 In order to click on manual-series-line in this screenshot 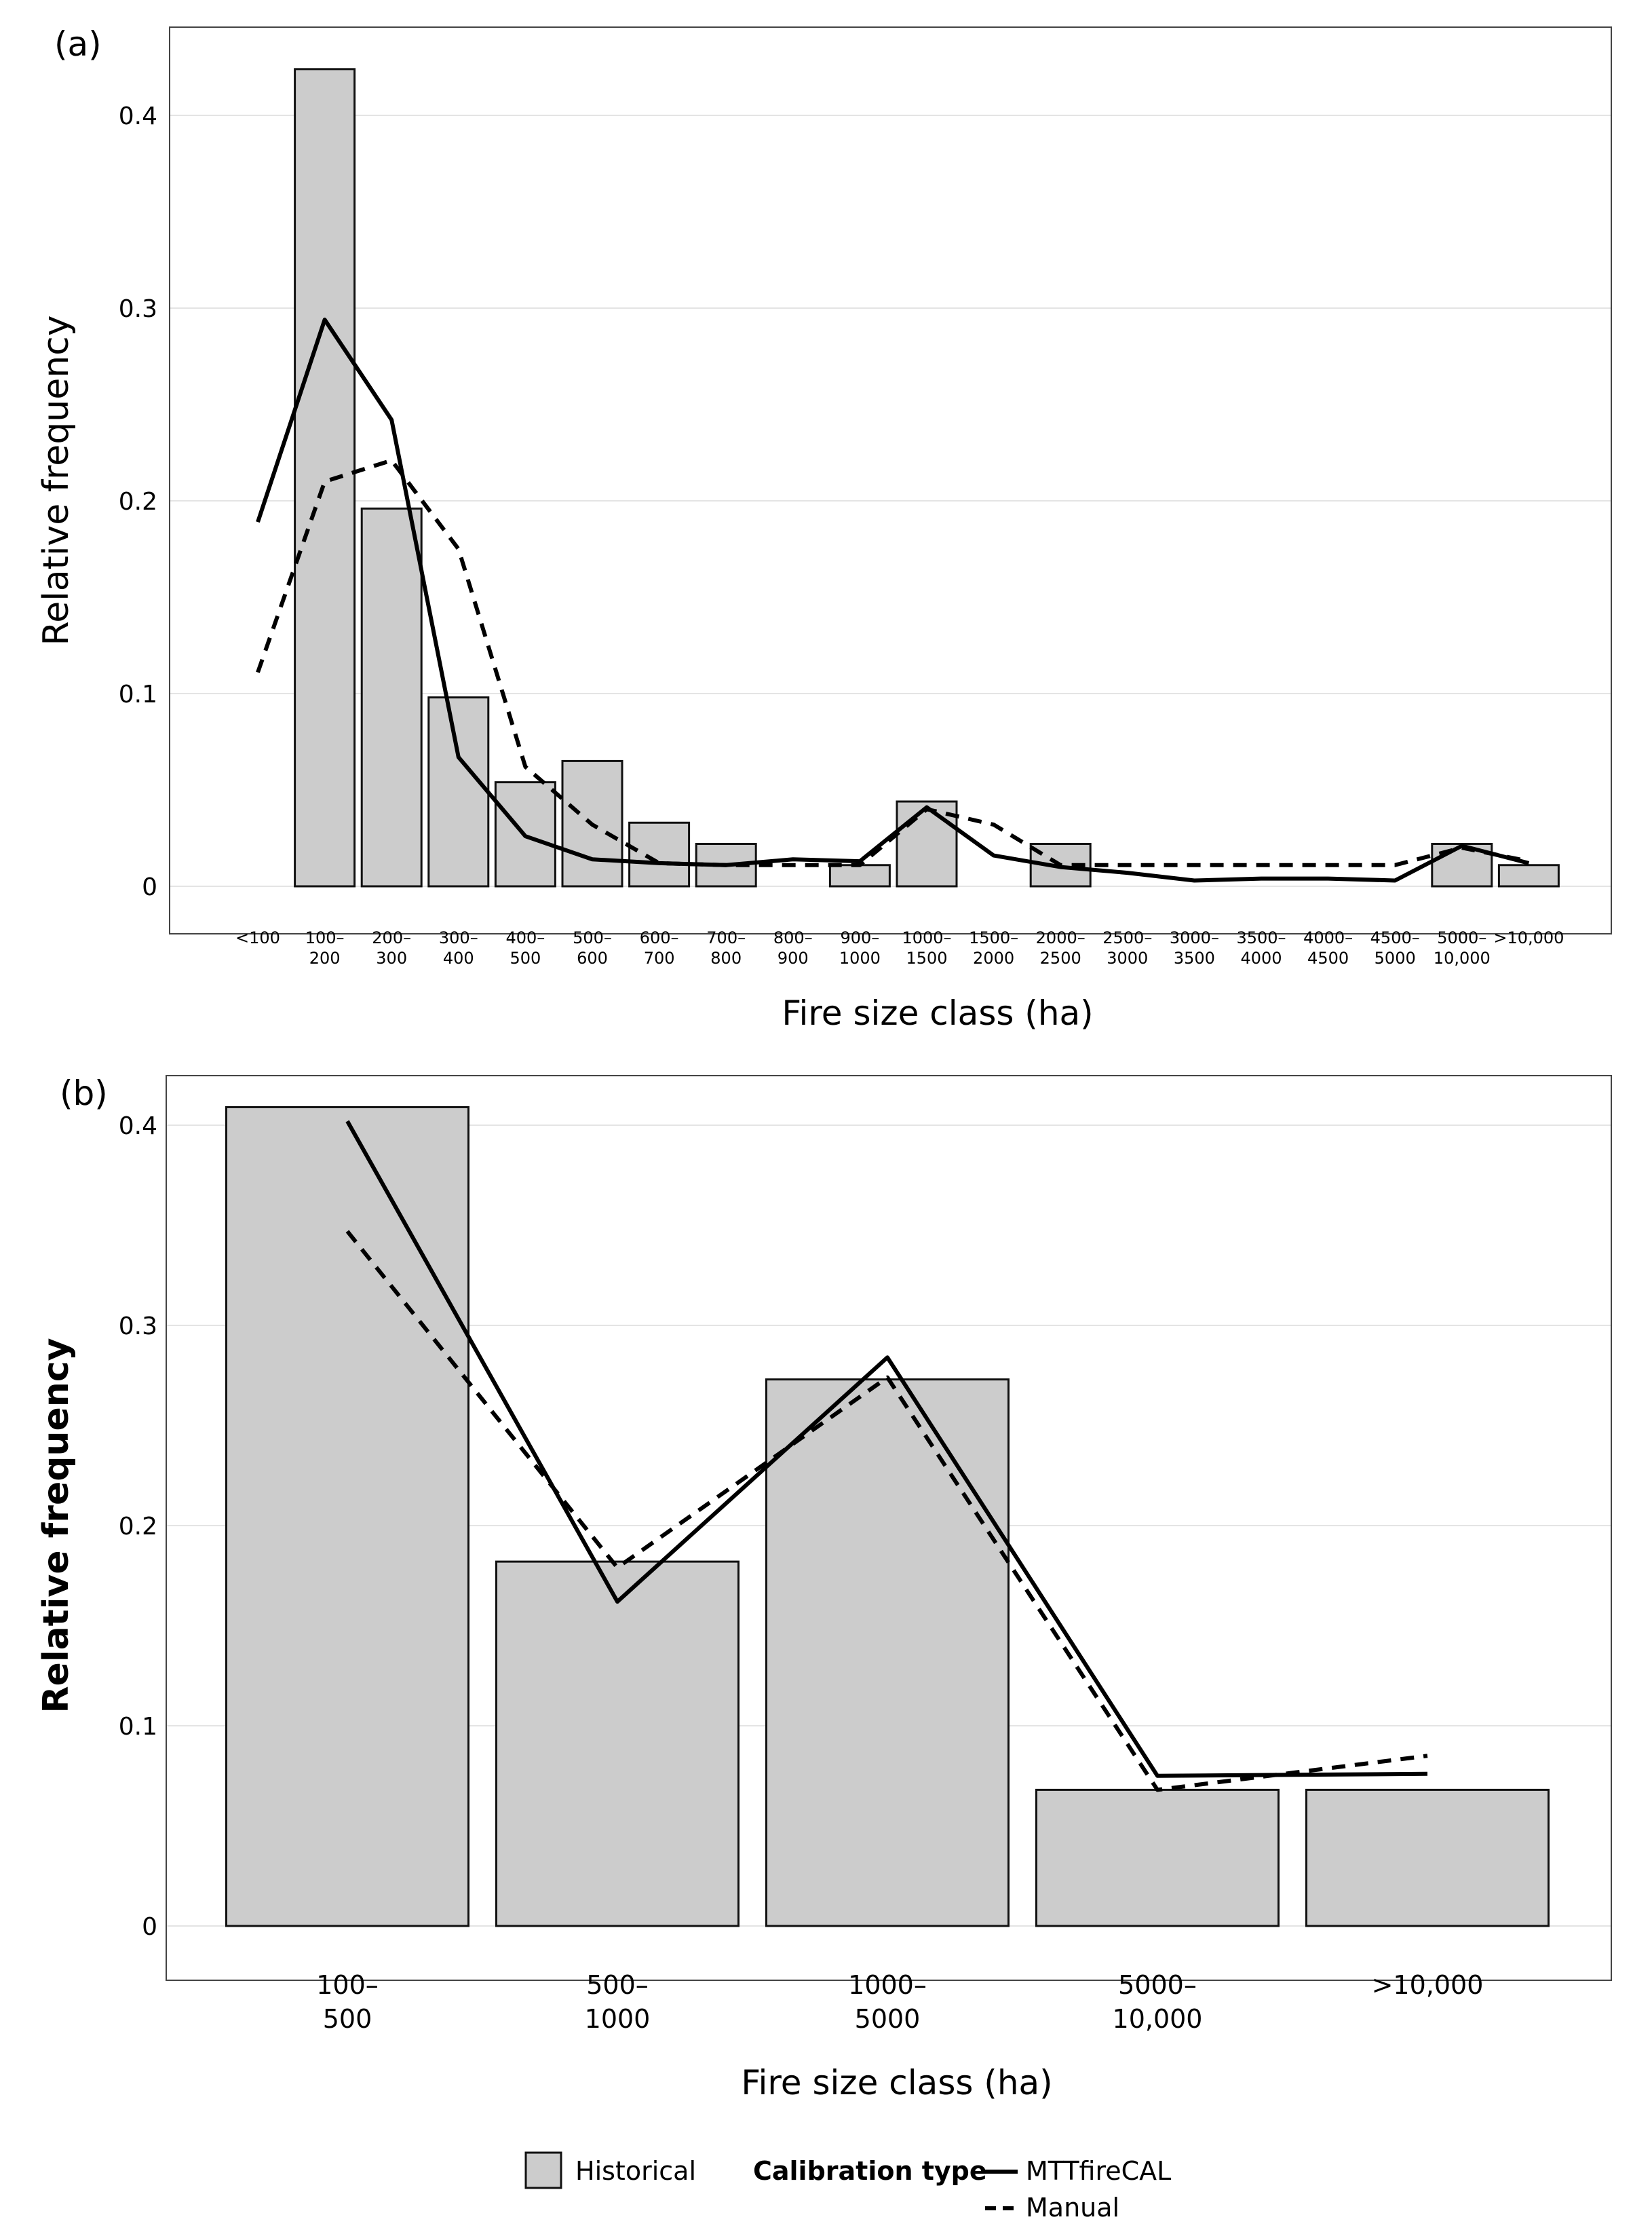, I will do `click(892, 663)`.